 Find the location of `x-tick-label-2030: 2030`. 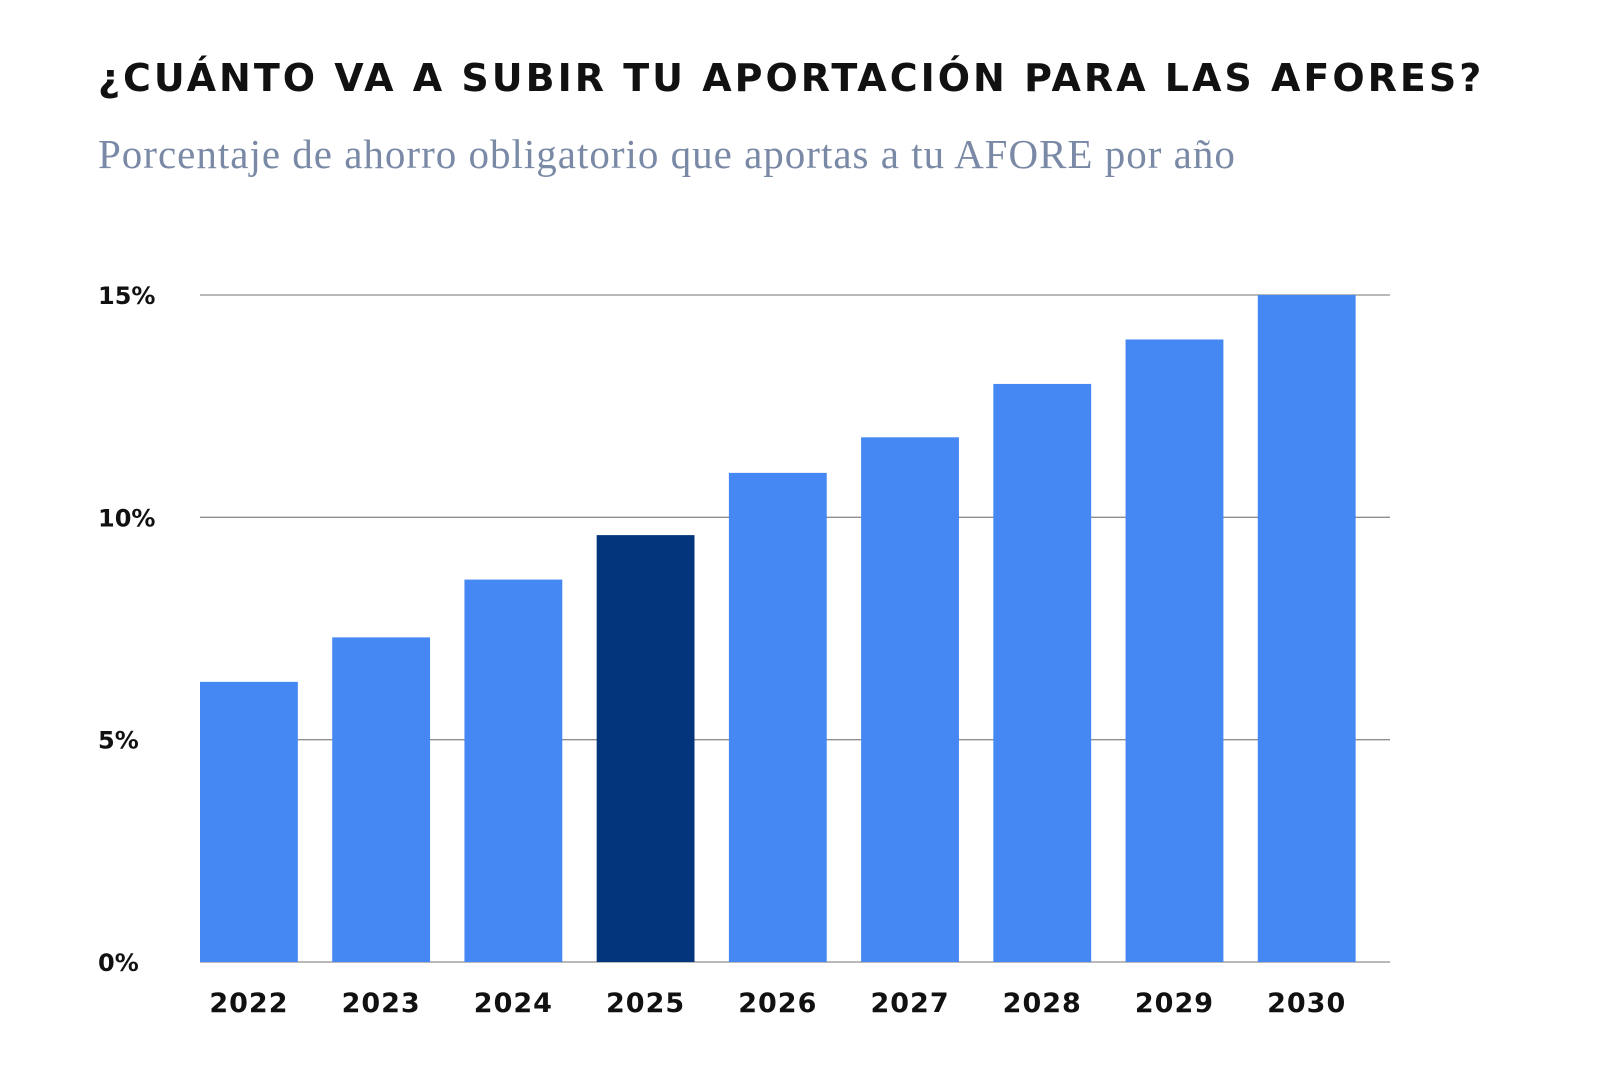

x-tick-label-2030: 2030 is located at coordinates (1306, 1003).